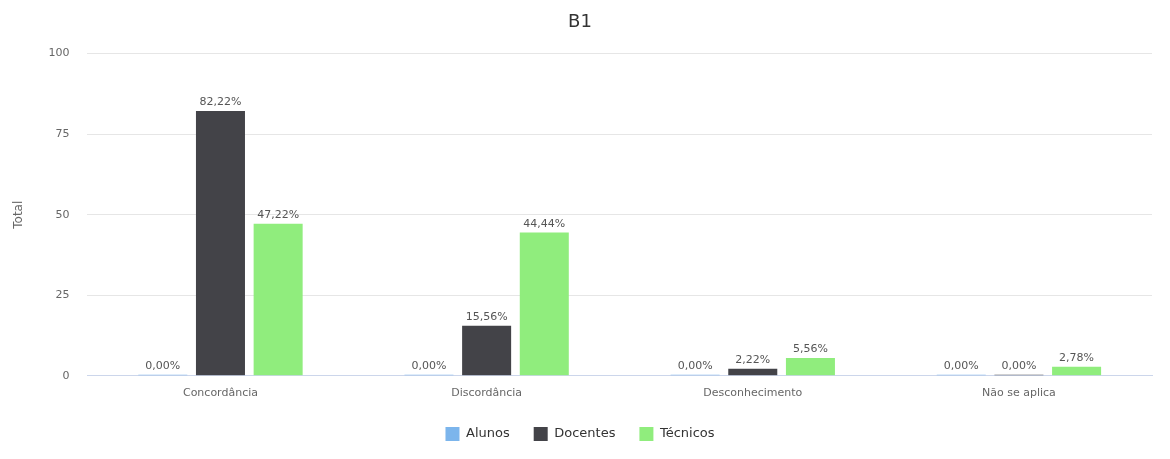  I want to click on y-tick-label: 75, so click(62, 134).